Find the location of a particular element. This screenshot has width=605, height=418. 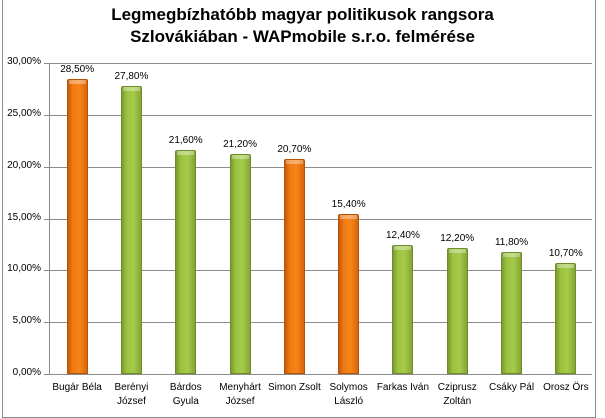

y-tick-label: 5,00% is located at coordinates (26, 321).